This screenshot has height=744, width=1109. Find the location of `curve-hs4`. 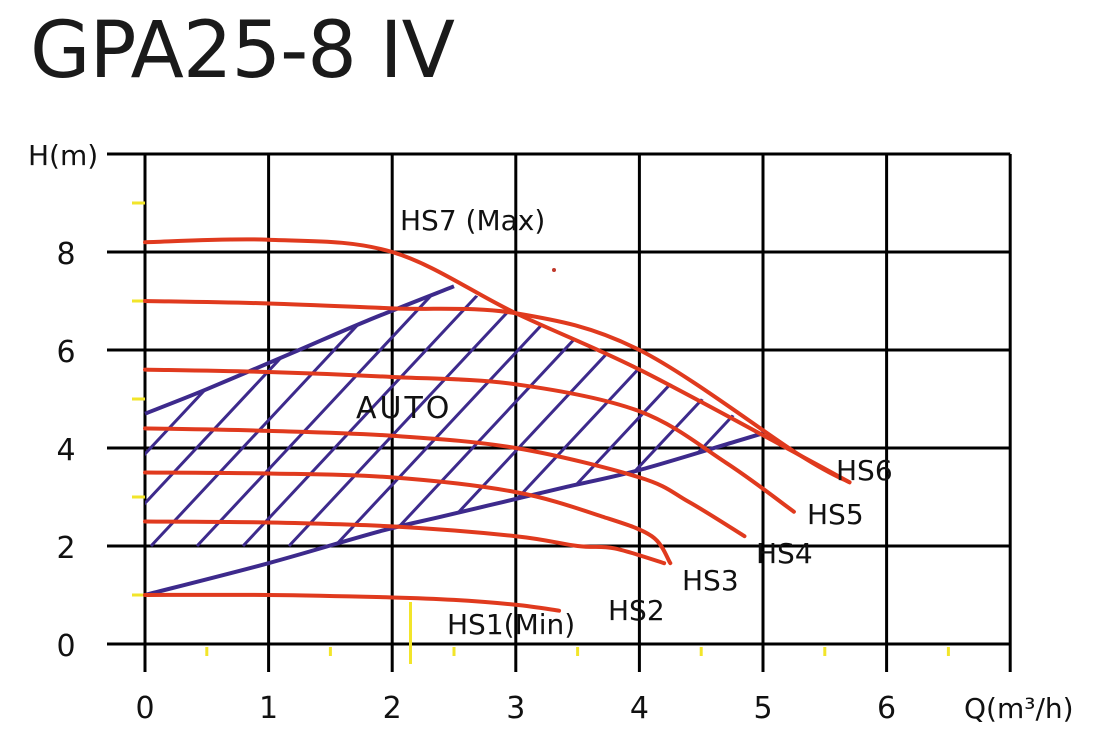

curve-hs4 is located at coordinates (445, 482).